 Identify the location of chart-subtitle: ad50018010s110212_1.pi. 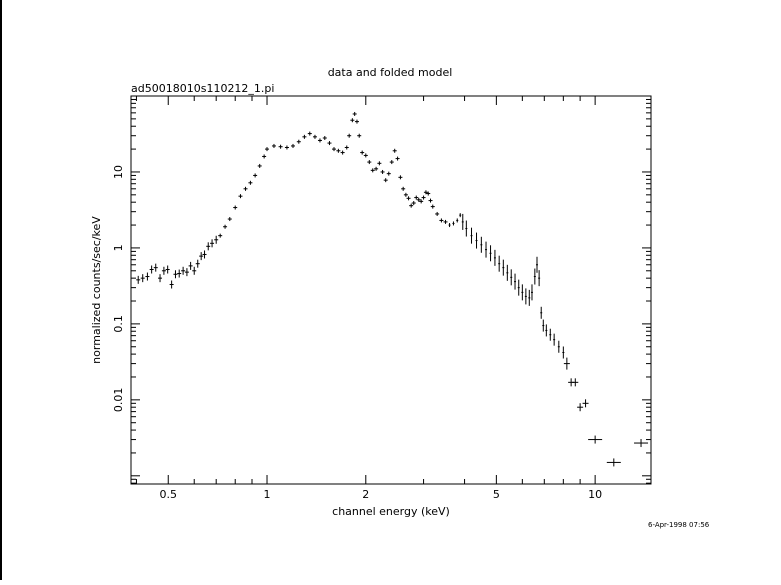
(202, 88).